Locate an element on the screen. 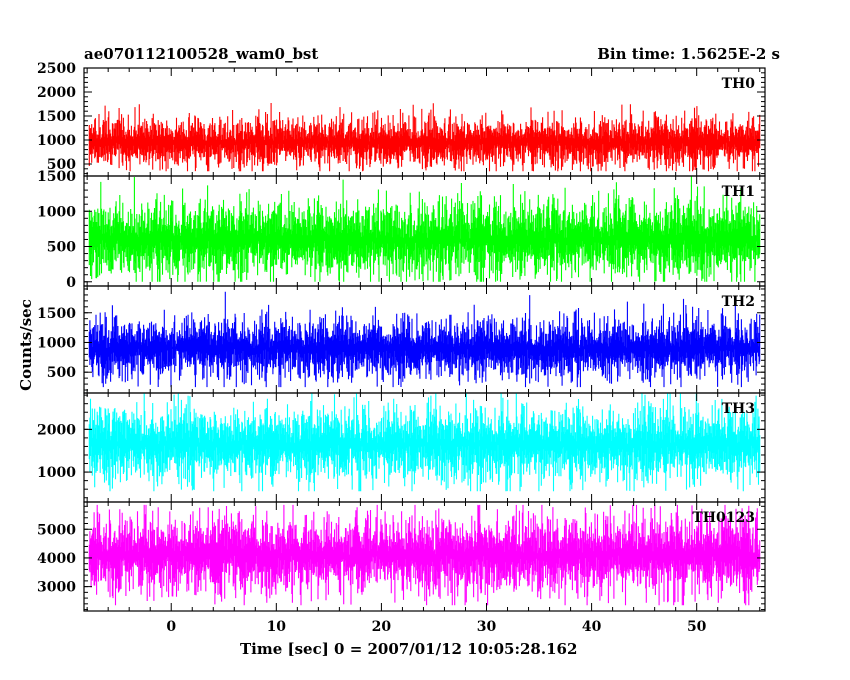  panel-th3: 1000 2000 TH3 is located at coordinates (401, 447).